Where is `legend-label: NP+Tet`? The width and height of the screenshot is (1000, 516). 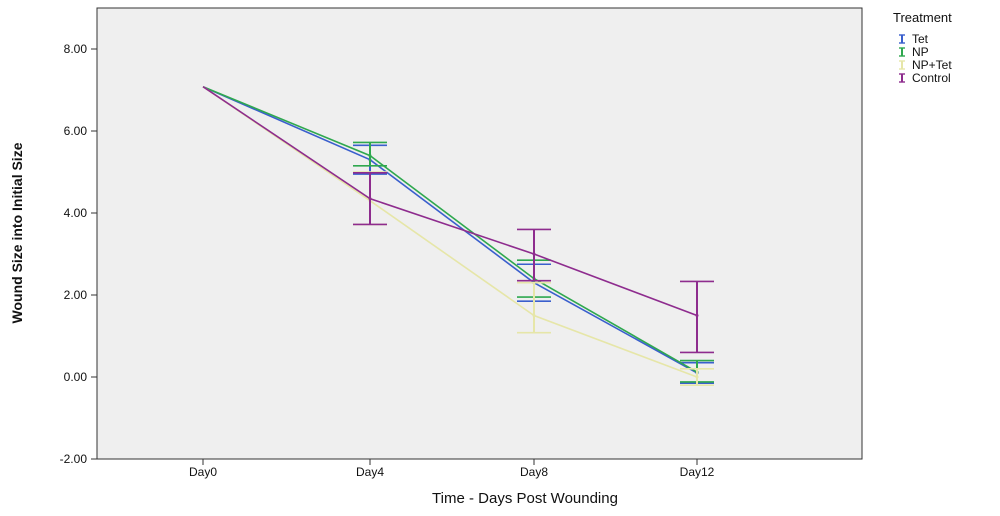
legend-label: NP+Tet is located at coordinates (932, 65).